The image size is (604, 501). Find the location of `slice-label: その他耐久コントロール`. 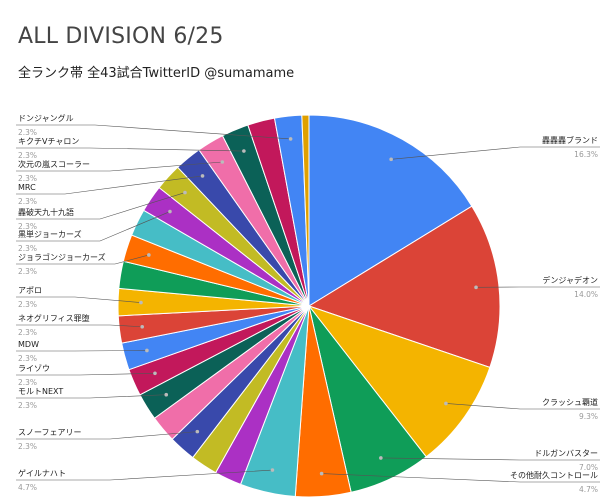

slice-label: その他耐久コントロール is located at coordinates (554, 475).